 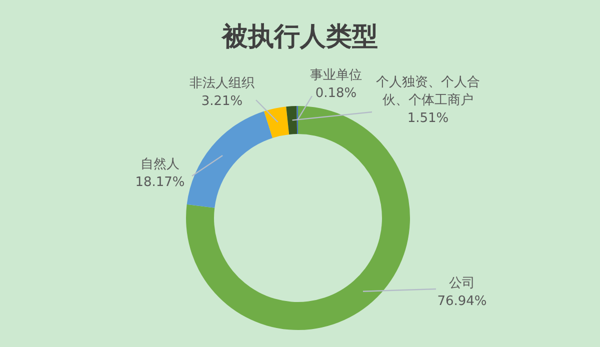 I want to click on slice-label: 非法人组织, so click(x=222, y=83).